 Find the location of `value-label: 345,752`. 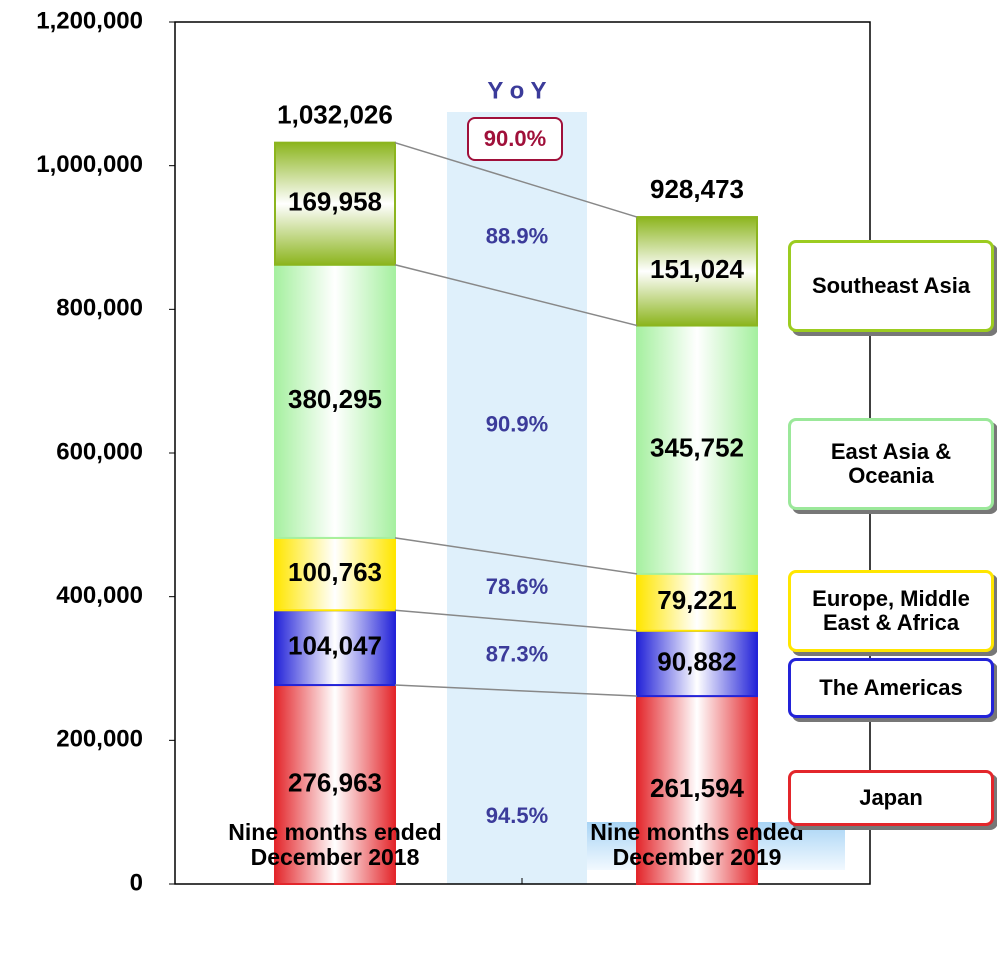

value-label: 345,752 is located at coordinates (697, 448).